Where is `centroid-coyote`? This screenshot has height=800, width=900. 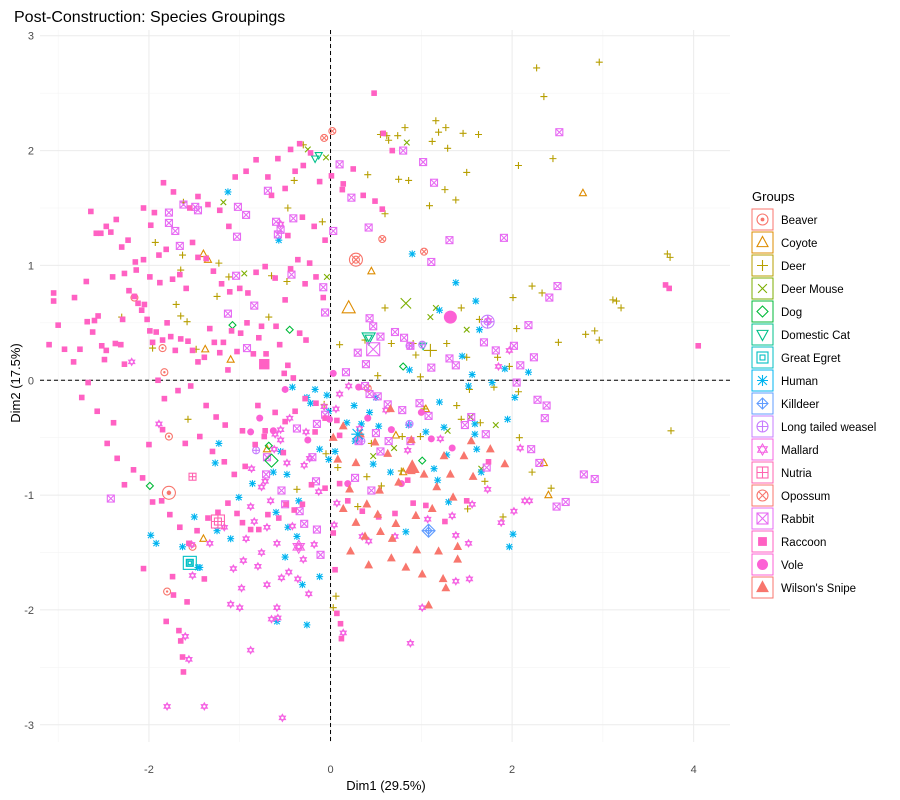
centroid-coyote is located at coordinates (349, 306).